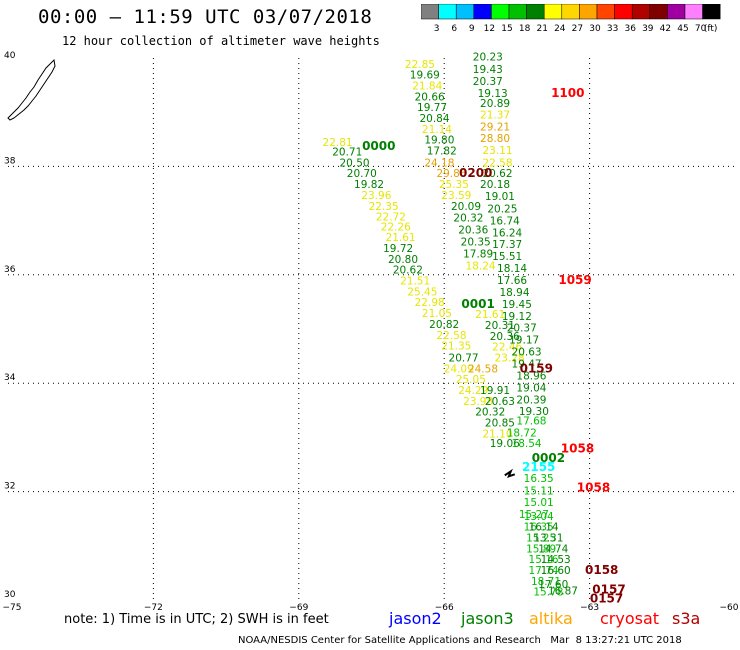  What do you see at coordinates (648, 29) in the screenshot?
I see `scale-label: 39` at bounding box center [648, 29].